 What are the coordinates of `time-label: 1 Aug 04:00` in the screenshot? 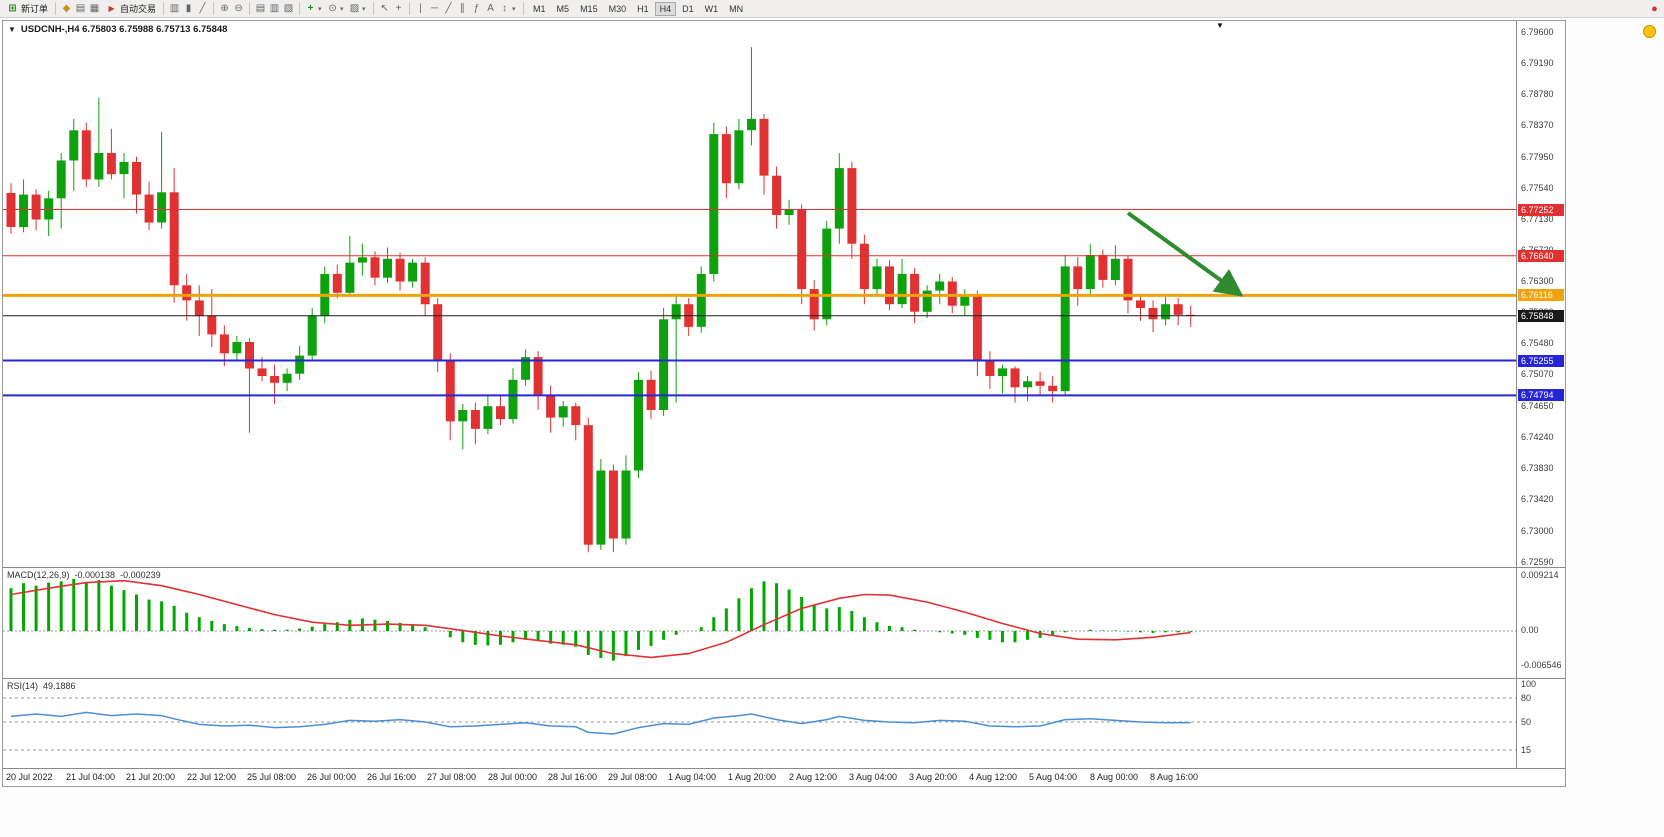 It's located at (692, 777).